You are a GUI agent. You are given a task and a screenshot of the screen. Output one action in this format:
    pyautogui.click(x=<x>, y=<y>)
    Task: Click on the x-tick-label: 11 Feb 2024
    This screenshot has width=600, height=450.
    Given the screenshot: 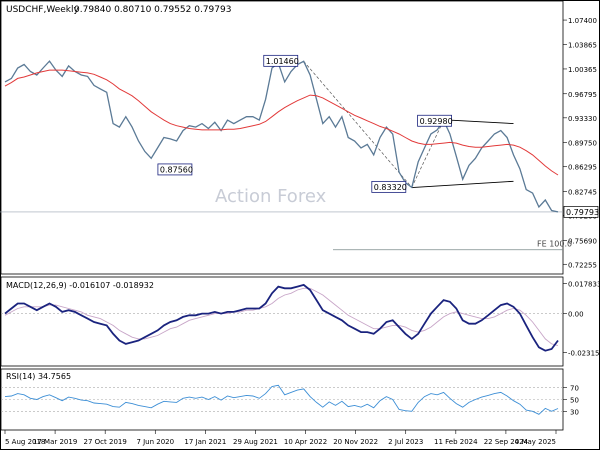 What is the action you would take?
    pyautogui.click(x=456, y=442)
    